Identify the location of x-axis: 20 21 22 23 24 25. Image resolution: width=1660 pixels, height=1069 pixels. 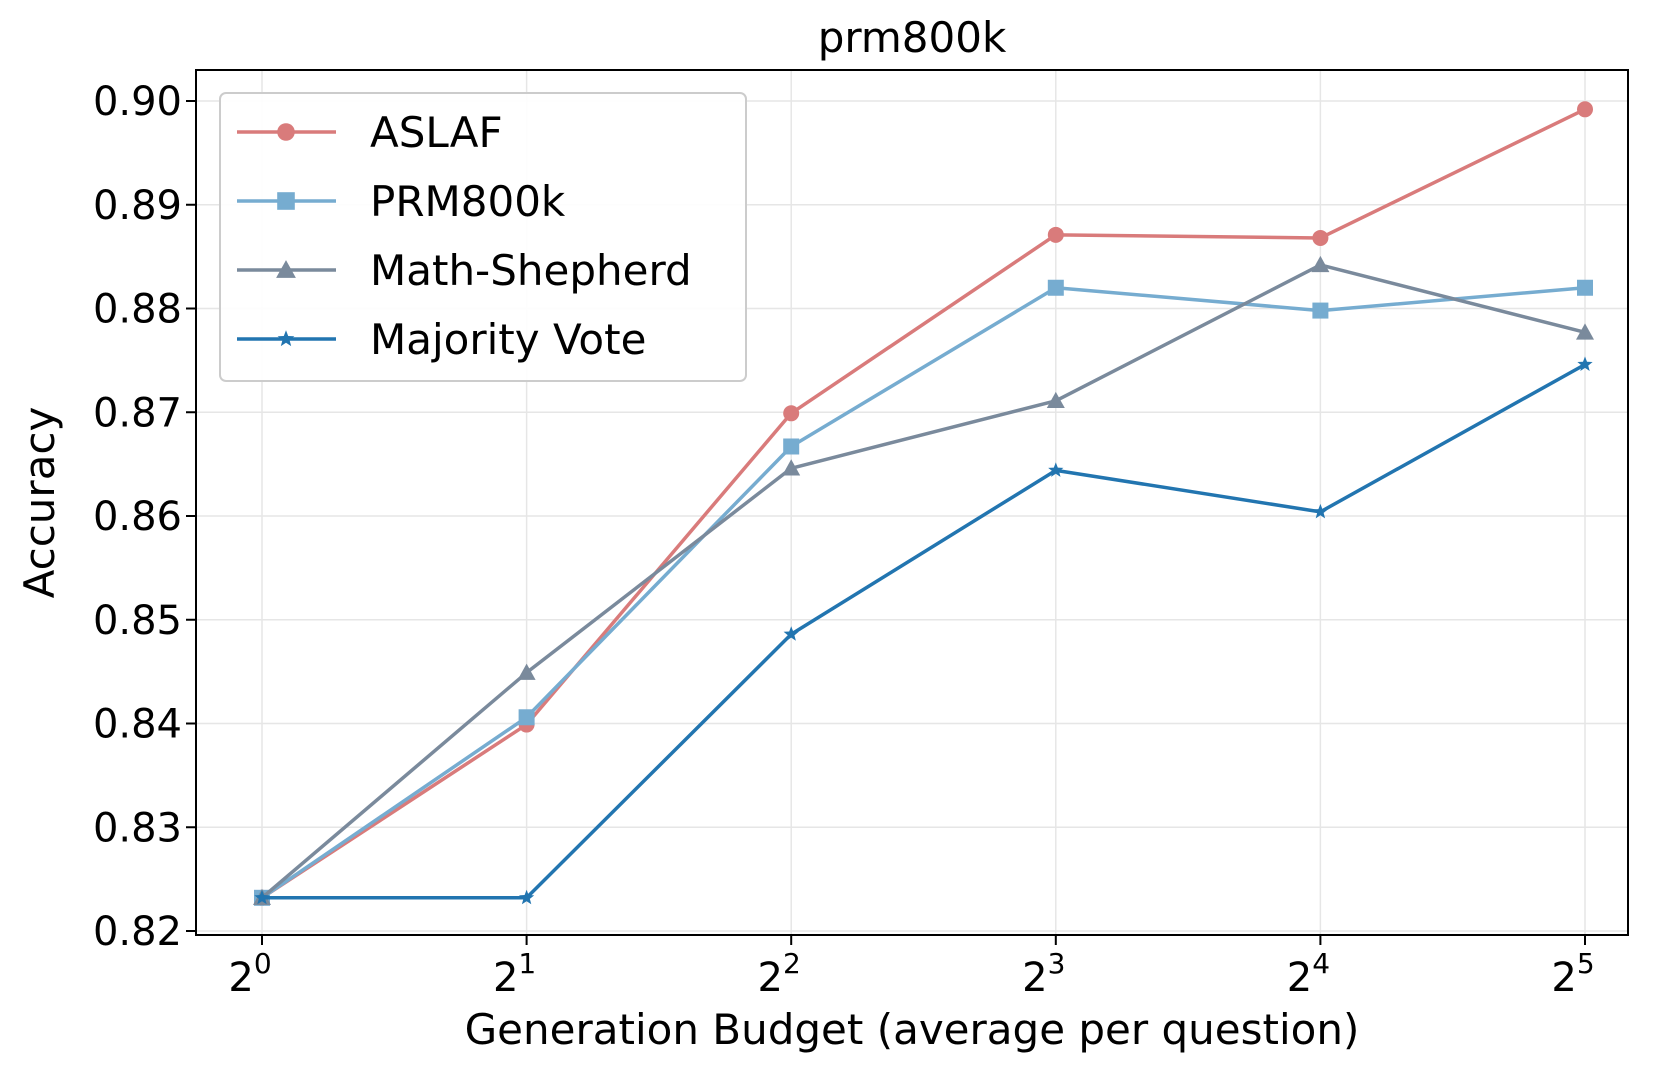
(911, 968).